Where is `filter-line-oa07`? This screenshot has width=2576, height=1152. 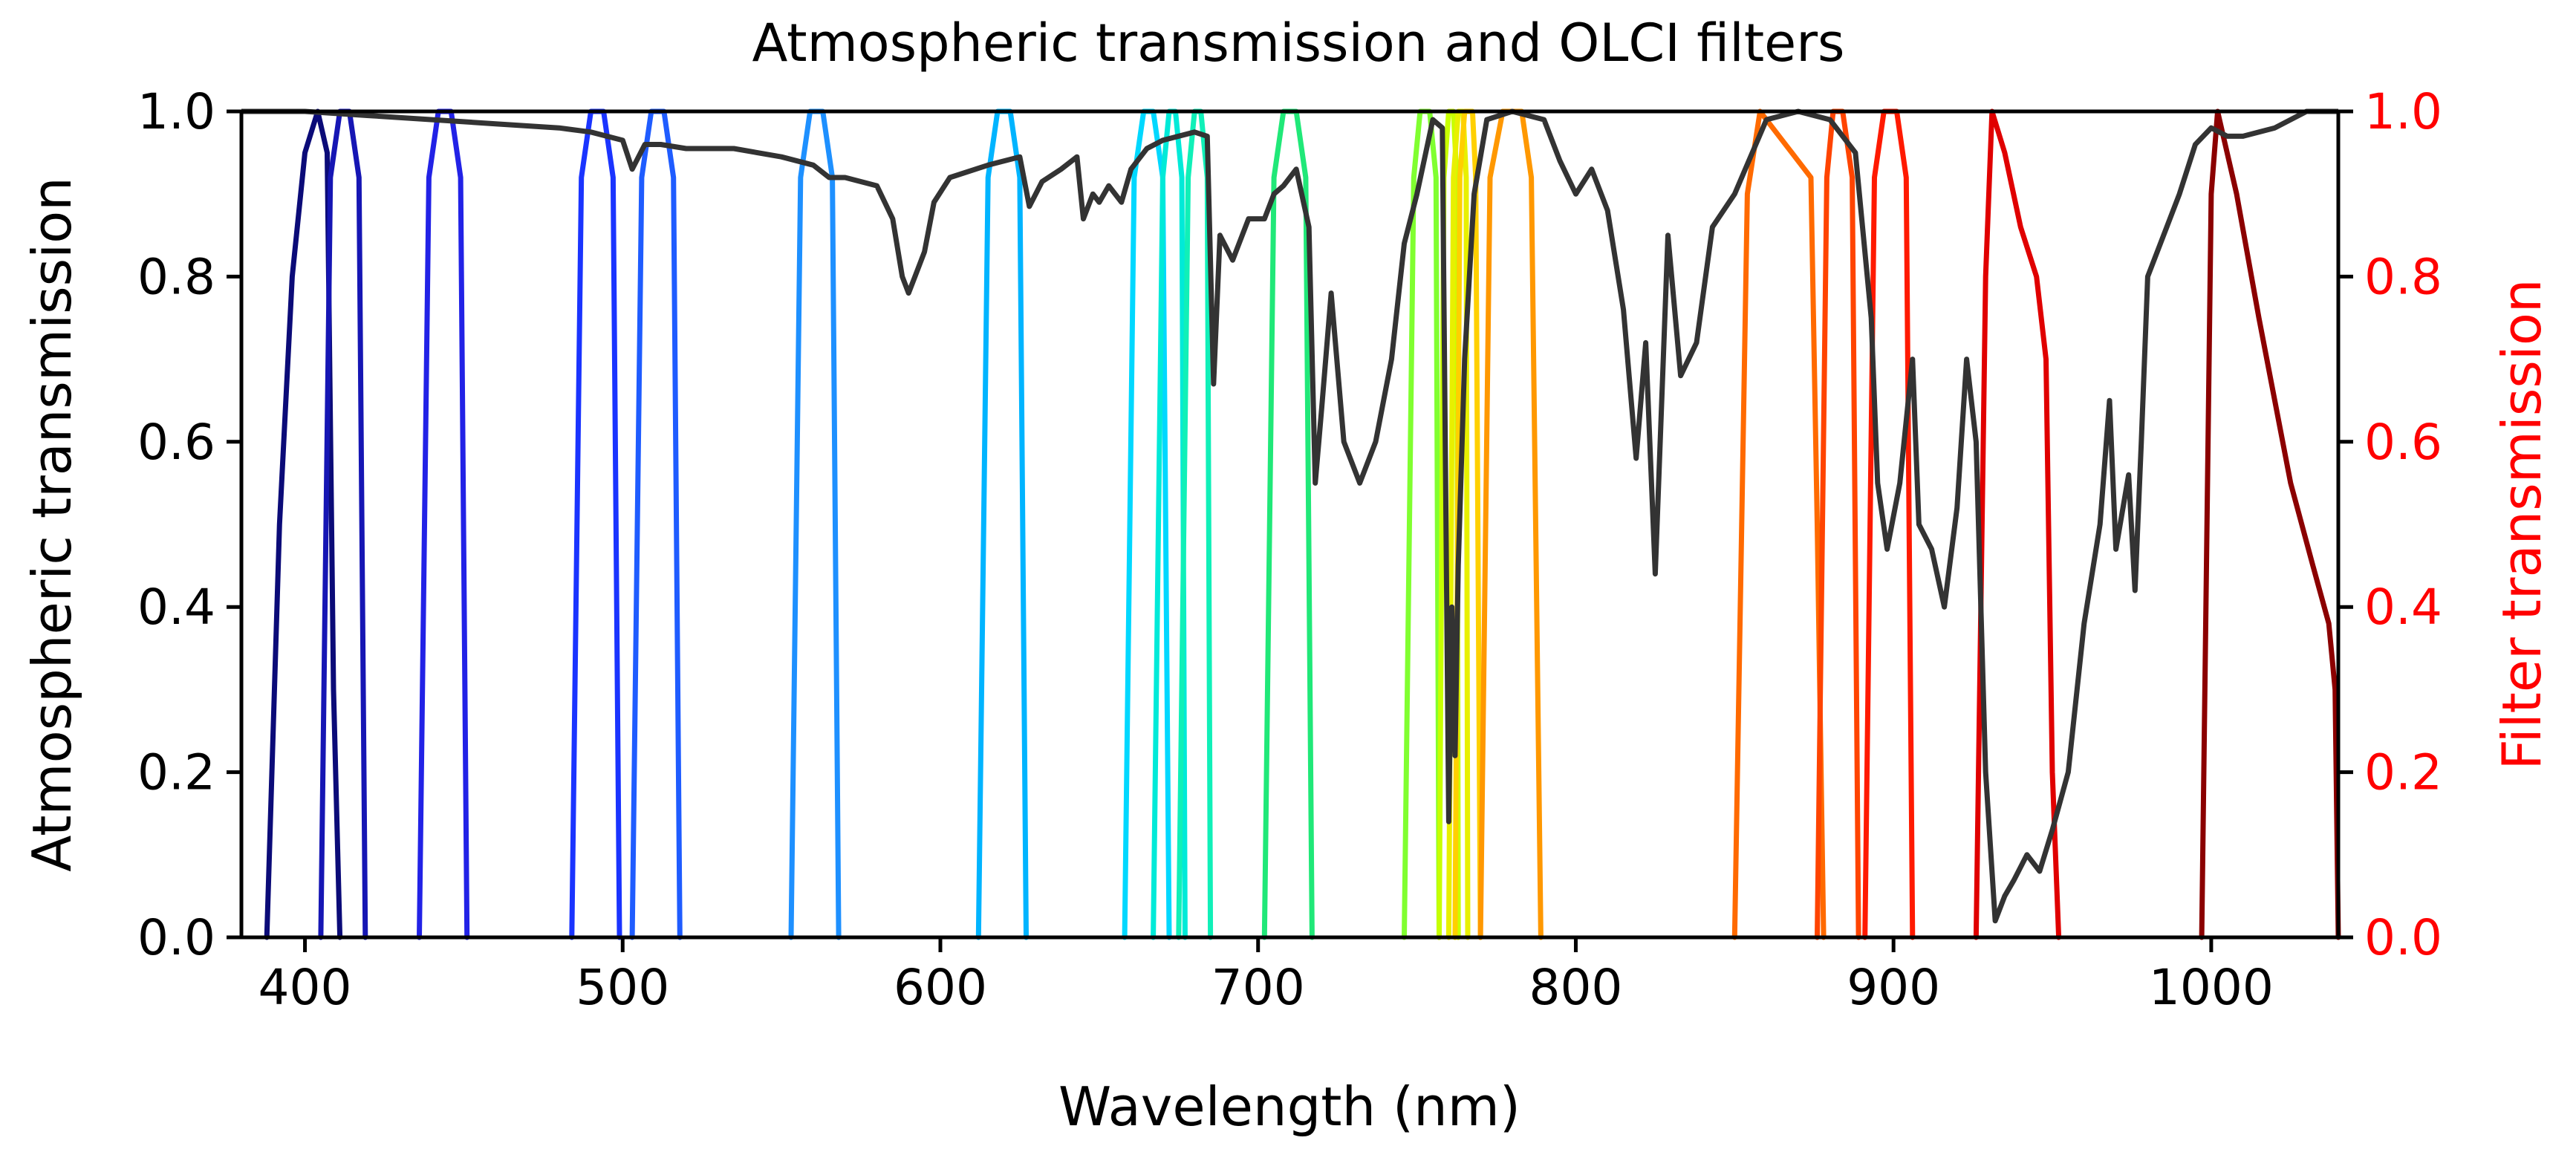 filter-line-oa07 is located at coordinates (1002, 524).